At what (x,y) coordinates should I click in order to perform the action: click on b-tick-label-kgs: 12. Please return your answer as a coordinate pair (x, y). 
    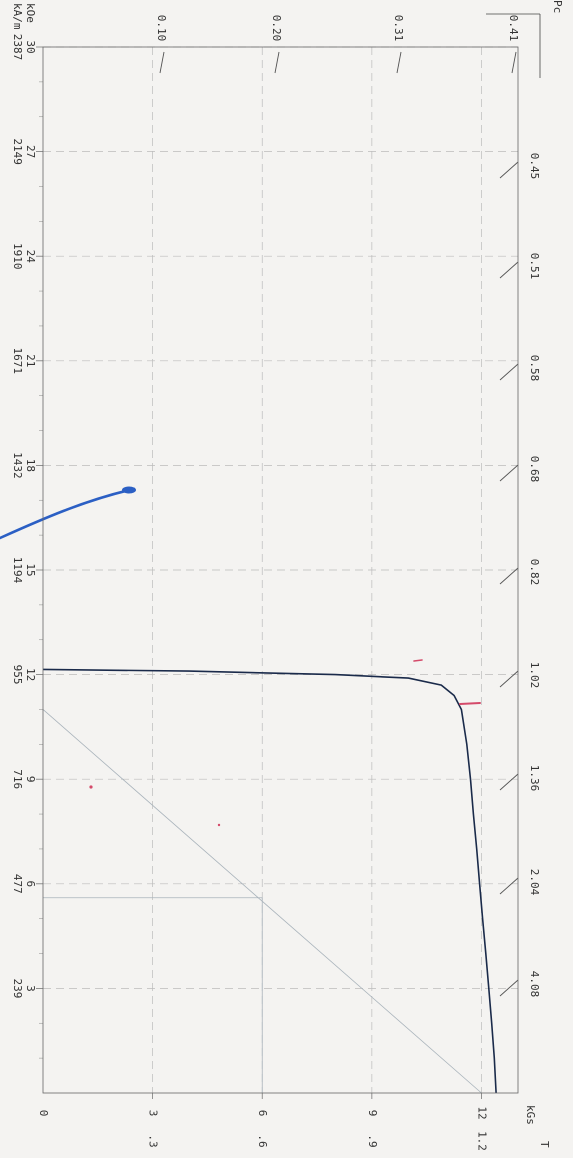
    Looking at the image, I should click on (481, 1112).